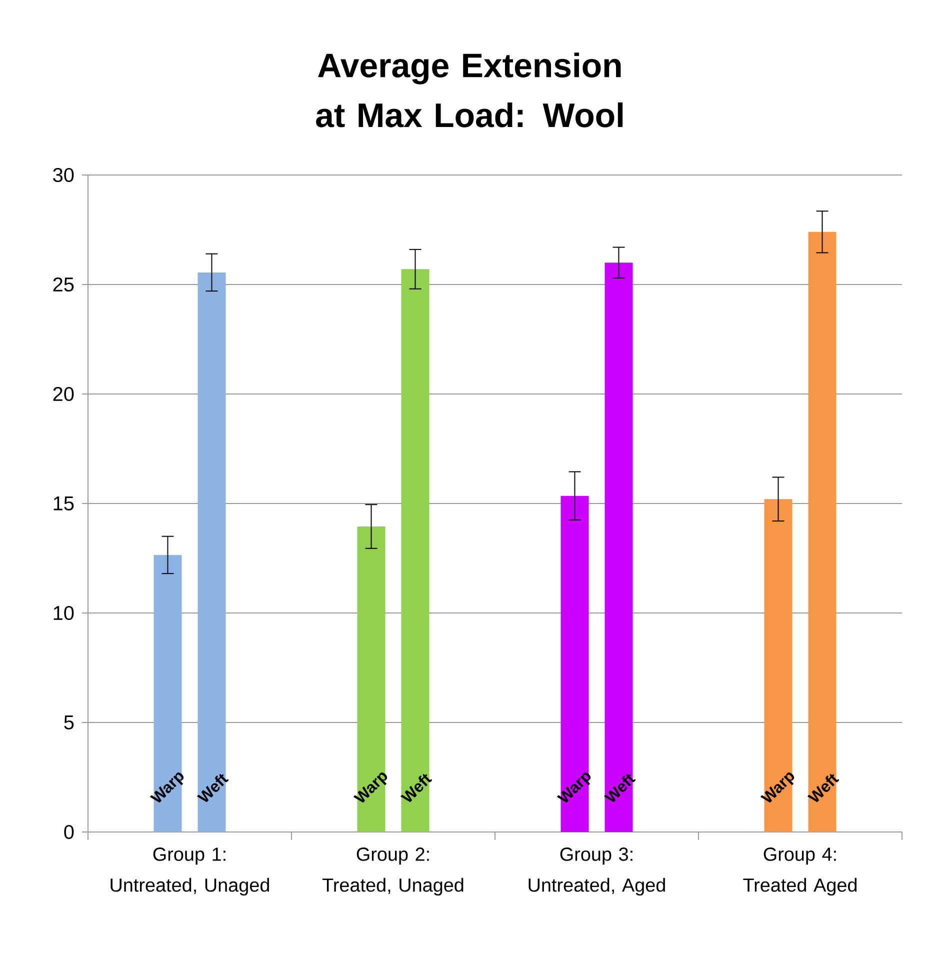 The width and height of the screenshot is (926, 961). I want to click on y-tick-label: 5, so click(69, 723).